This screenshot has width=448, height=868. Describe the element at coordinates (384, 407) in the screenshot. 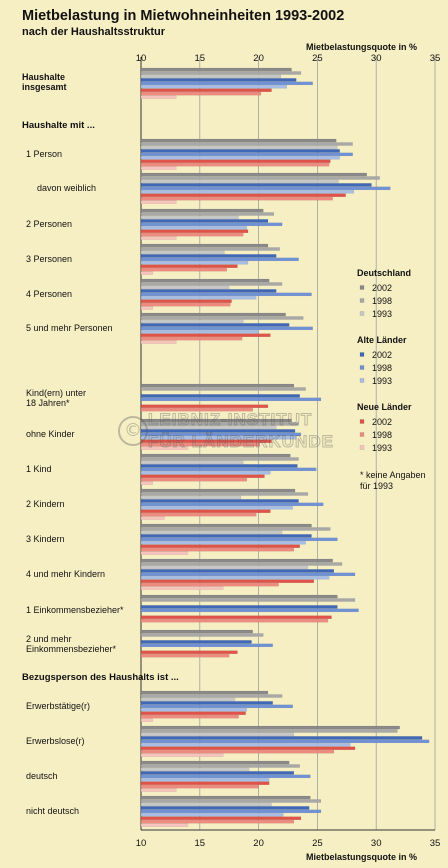

I see `legend-title: Neue Länder` at that location.